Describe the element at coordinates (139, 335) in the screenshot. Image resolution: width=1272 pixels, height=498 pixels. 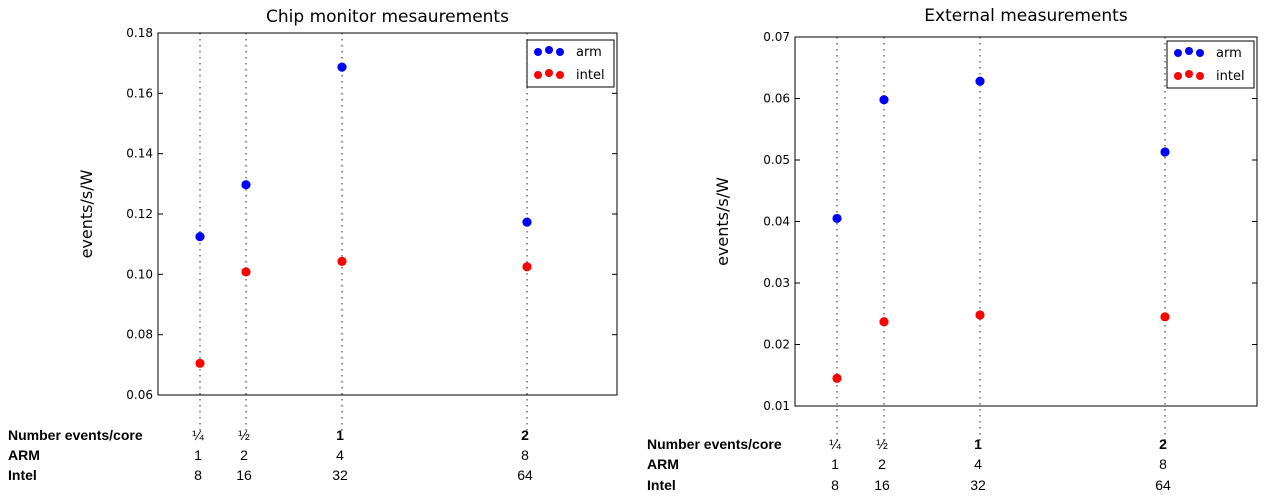
I see `y-tick-label: 0.08` at that location.